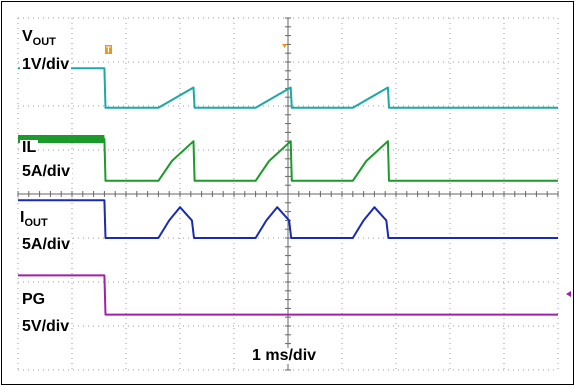 This screenshot has height=386, width=575. What do you see at coordinates (284, 46) in the screenshot?
I see `trigger-marker` at bounding box center [284, 46].